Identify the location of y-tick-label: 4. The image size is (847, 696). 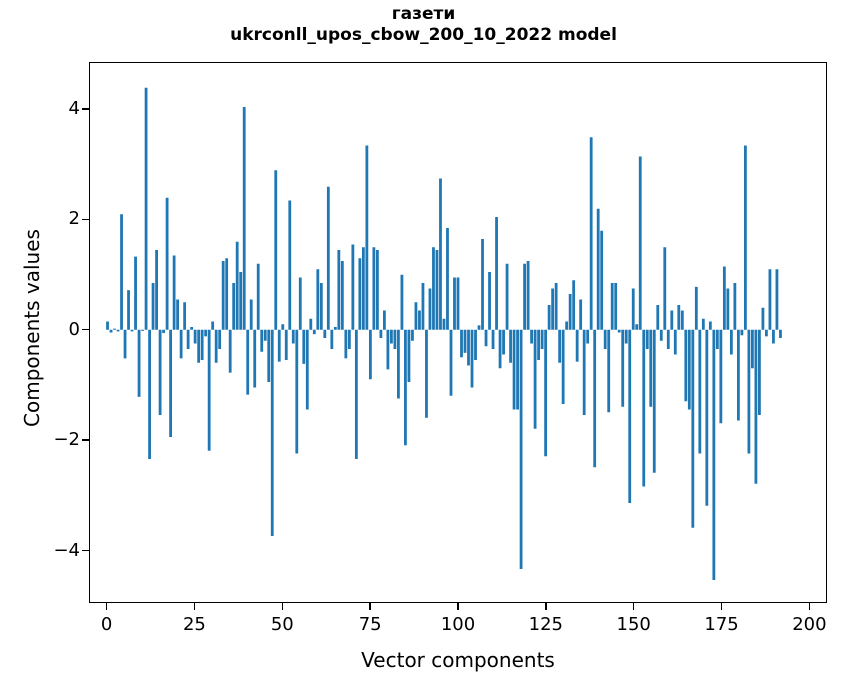
(74, 108).